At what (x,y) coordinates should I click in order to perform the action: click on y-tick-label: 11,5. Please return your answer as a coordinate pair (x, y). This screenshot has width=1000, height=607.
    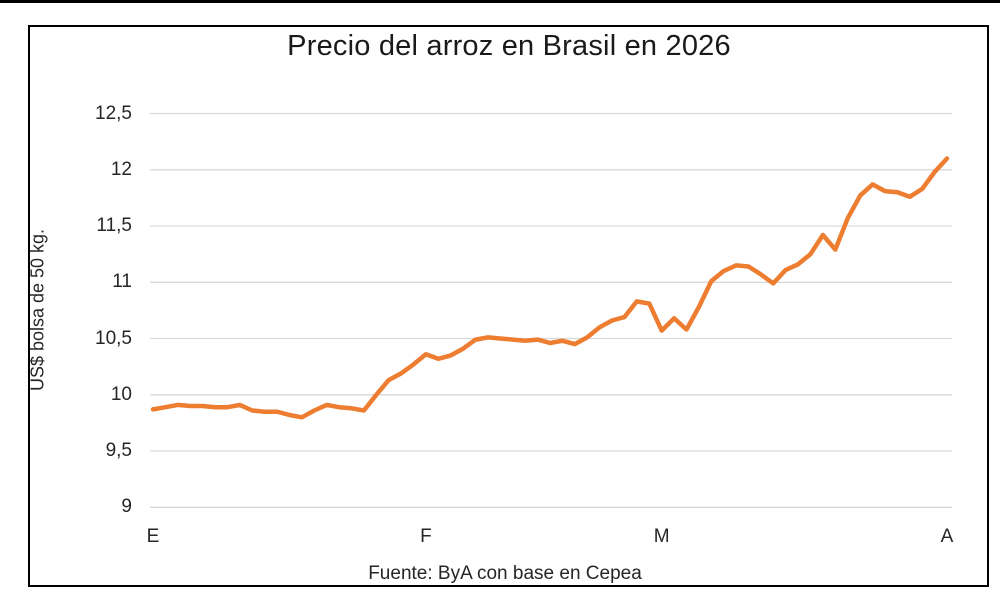
    Looking at the image, I should click on (114, 225).